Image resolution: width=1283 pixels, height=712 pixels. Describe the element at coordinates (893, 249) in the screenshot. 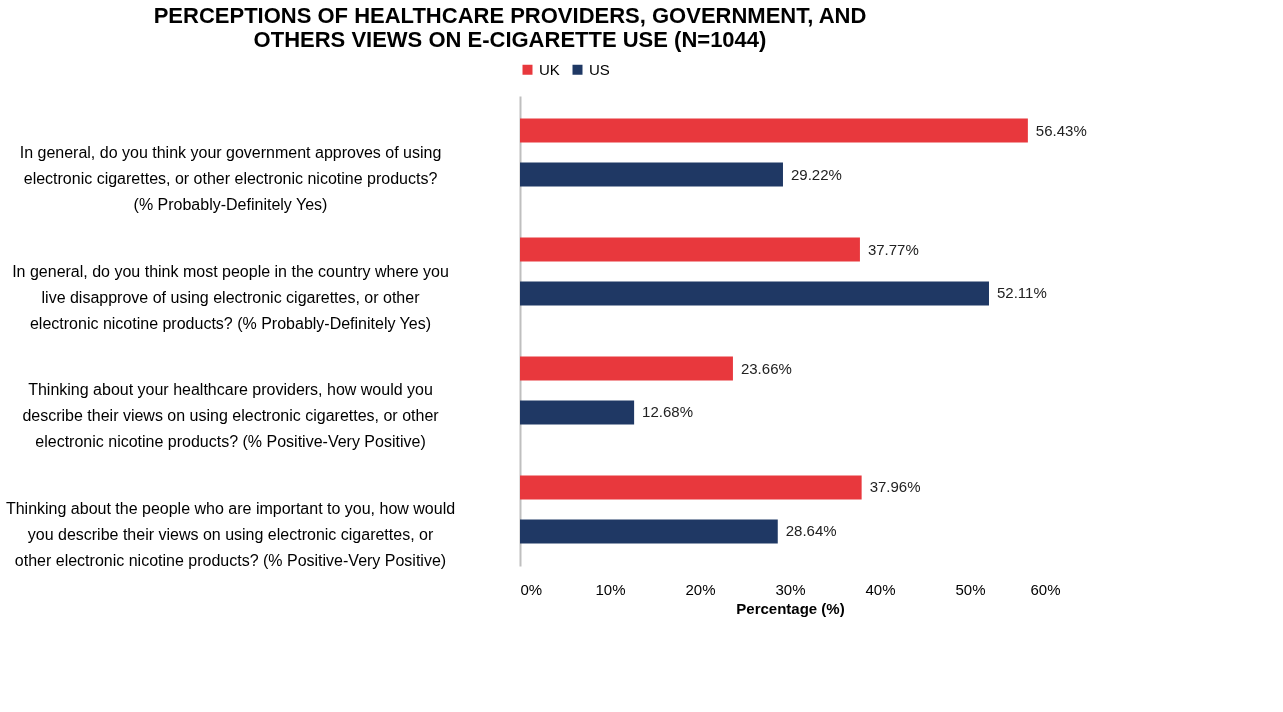

I see `data-label: 37.77%` at that location.